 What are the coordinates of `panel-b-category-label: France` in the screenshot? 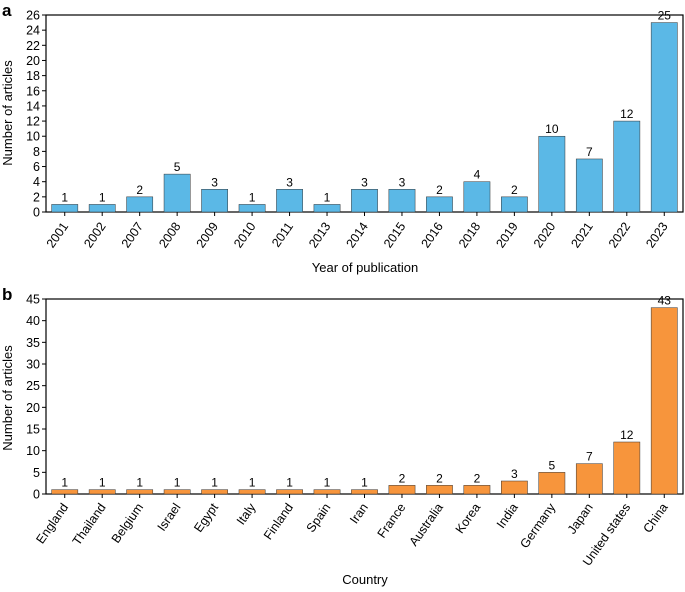 It's located at (392, 521).